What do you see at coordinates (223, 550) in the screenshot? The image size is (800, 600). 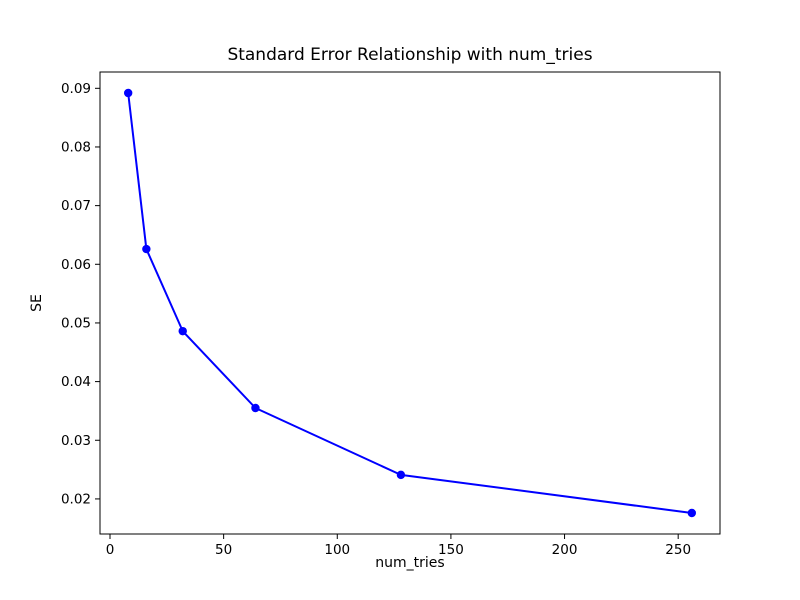 I see `x-tick-label: 50` at bounding box center [223, 550].